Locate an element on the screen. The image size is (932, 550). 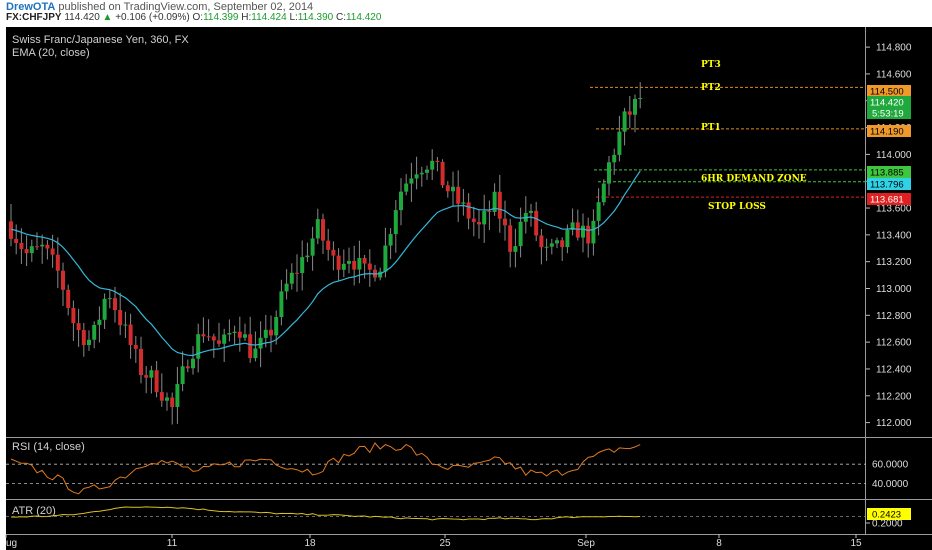
high-label: H: is located at coordinates (246, 17).